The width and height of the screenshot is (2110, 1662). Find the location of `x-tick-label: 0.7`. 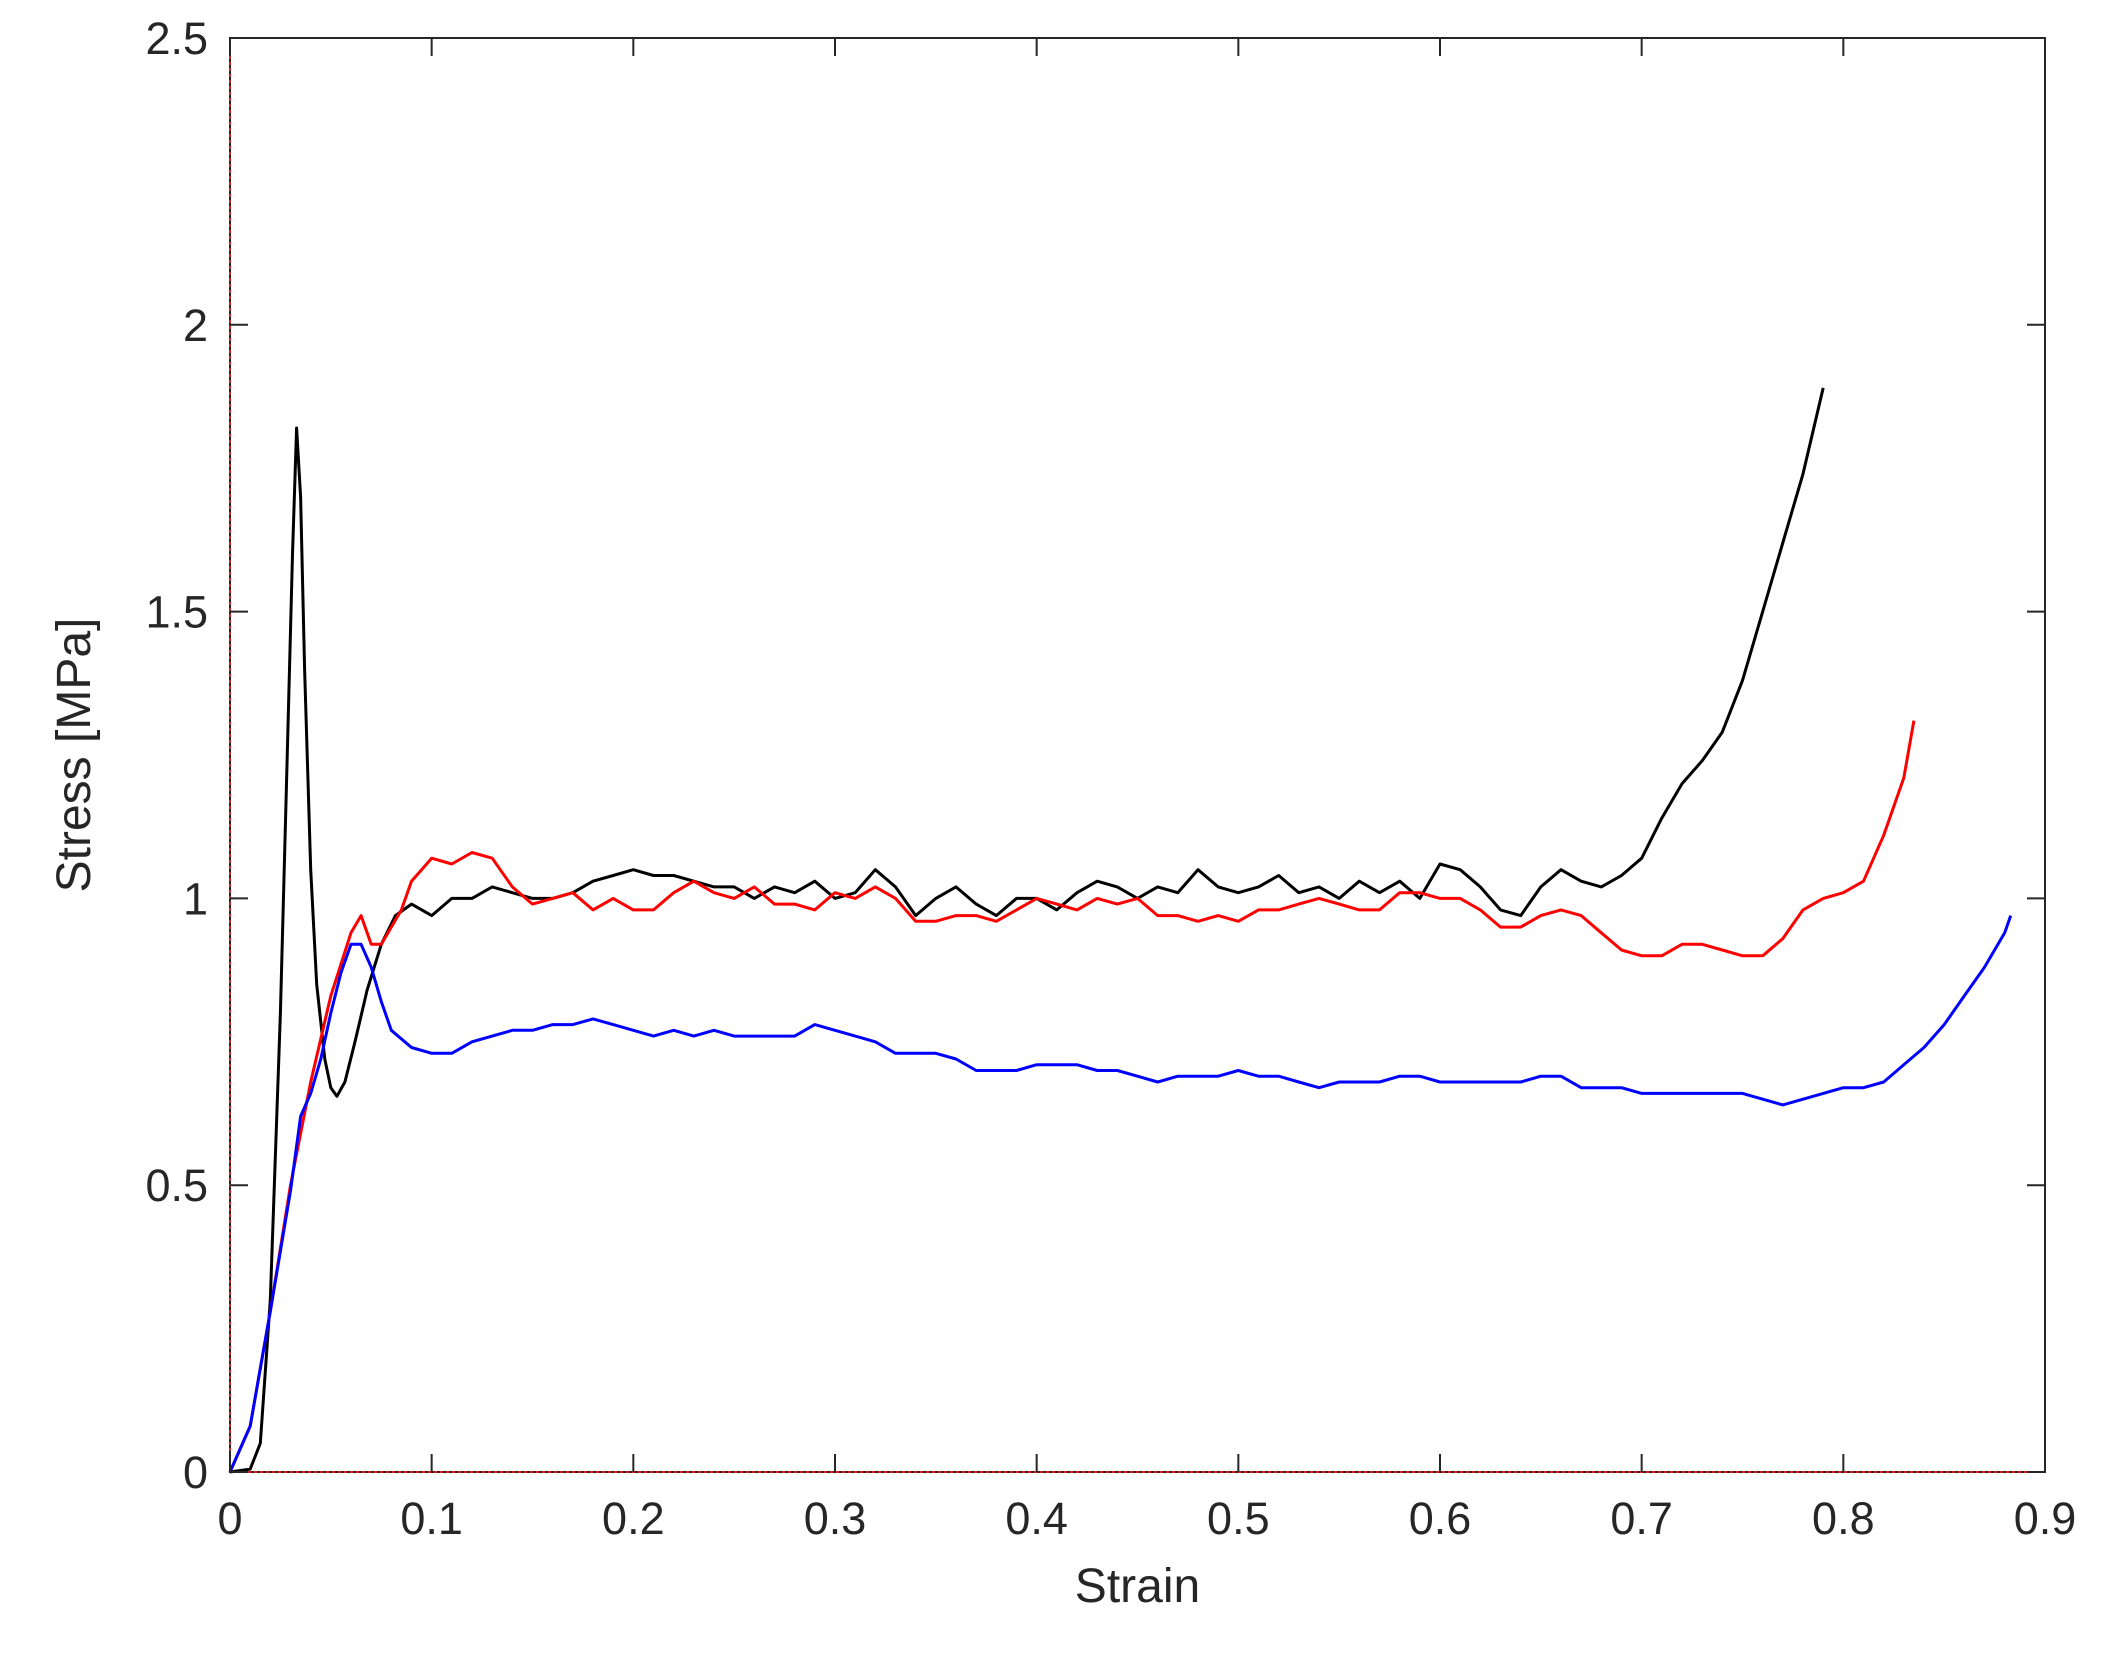

x-tick-label: 0.7 is located at coordinates (1641, 1518).